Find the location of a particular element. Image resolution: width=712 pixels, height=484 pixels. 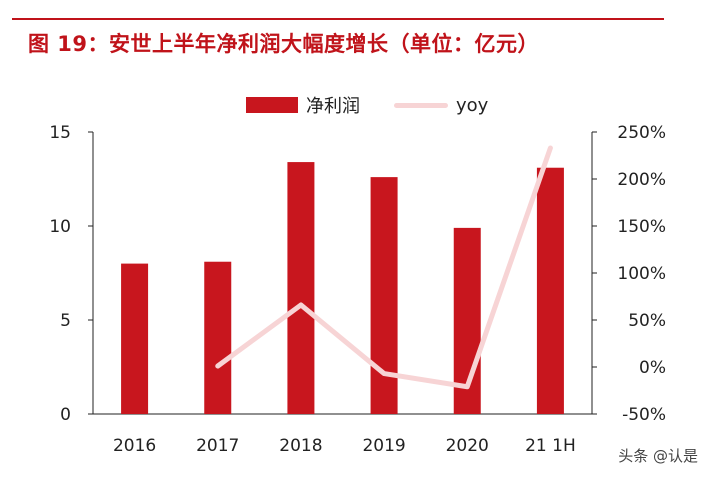

legend-label-yoy: yoy is located at coordinates (472, 105).